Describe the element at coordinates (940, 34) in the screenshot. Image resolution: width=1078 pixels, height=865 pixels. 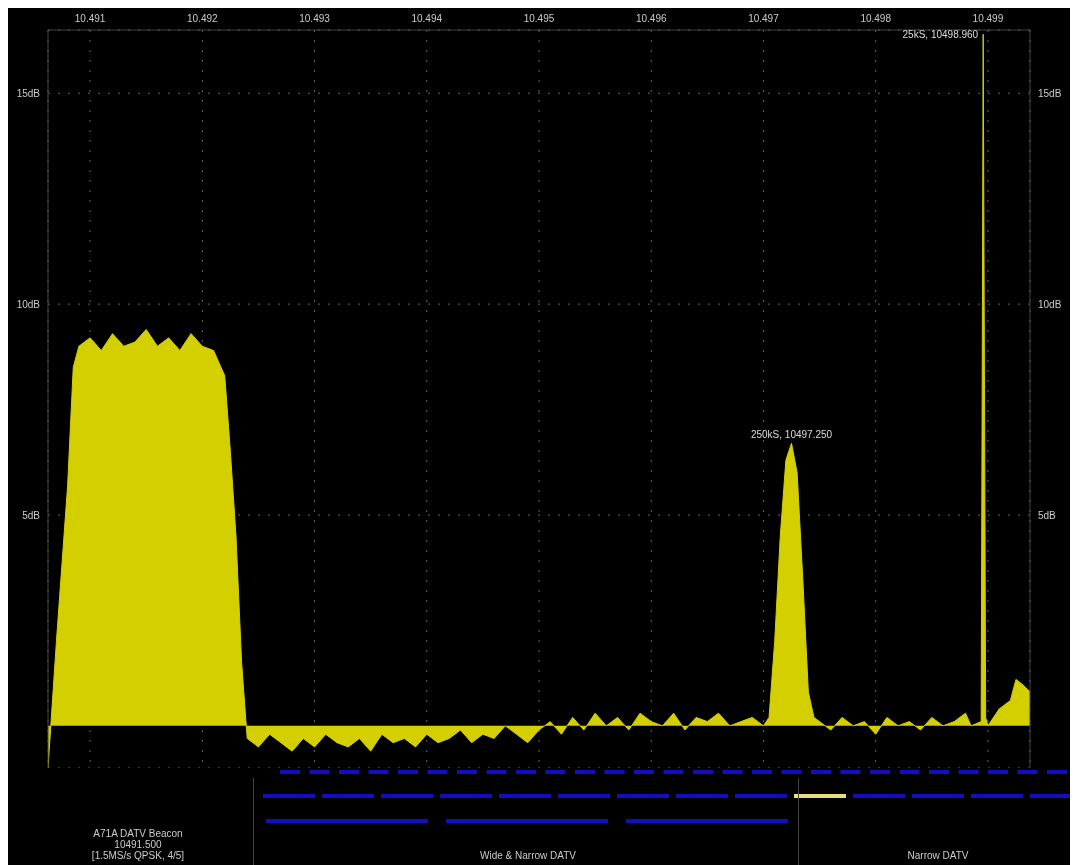
I see `annotation: 25kS, 10498.960` at that location.